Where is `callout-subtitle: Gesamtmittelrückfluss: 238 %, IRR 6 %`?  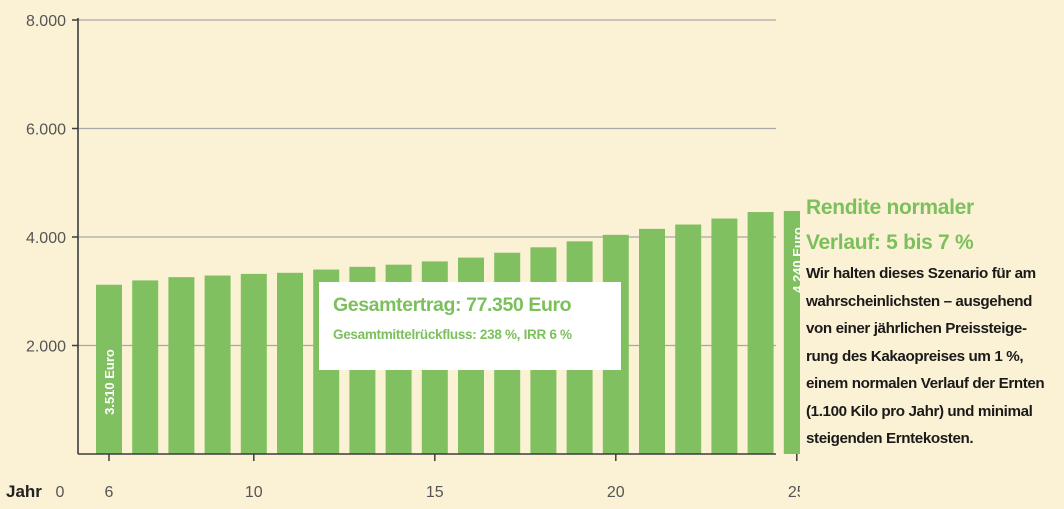 callout-subtitle: Gesamtmittelrückfluss: 238 %, IRR 6 % is located at coordinates (452, 334).